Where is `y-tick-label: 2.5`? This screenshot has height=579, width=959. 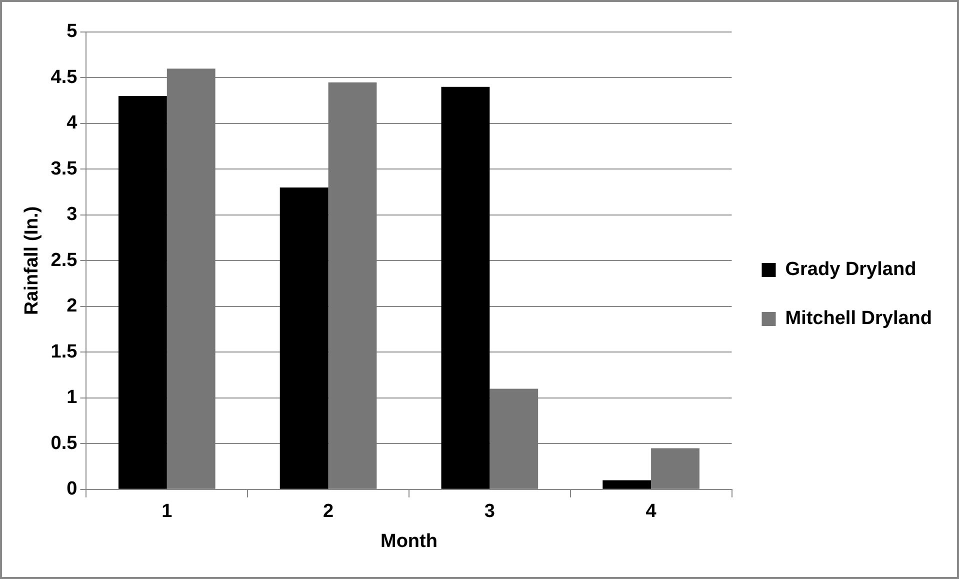
y-tick-label: 2.5 is located at coordinates (64, 260).